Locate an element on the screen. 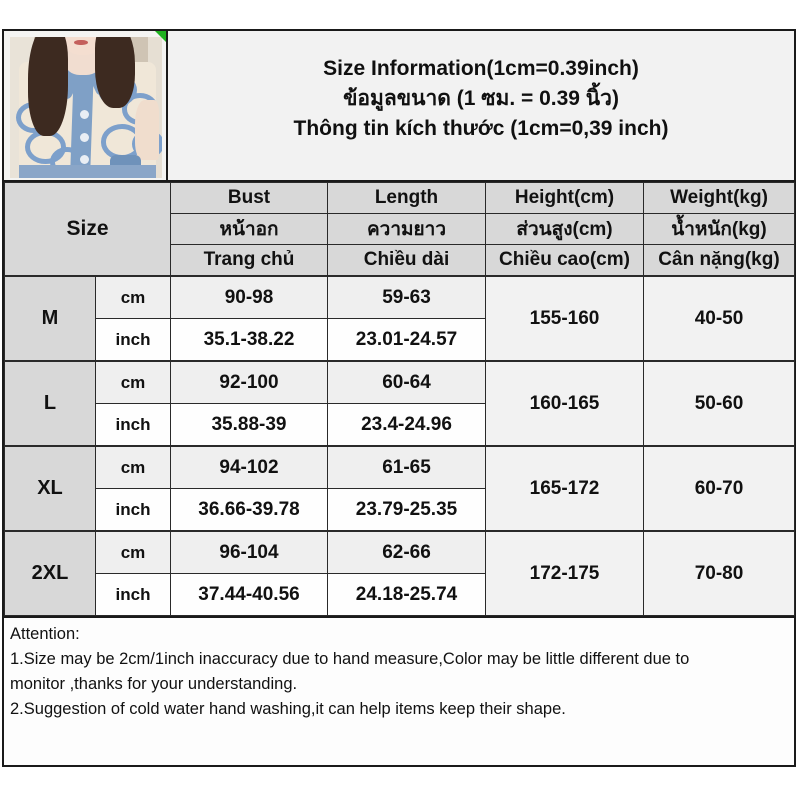  table-header-row-en: Size Bust Length Height(cm) Weight(kg) is located at coordinates (399, 229).